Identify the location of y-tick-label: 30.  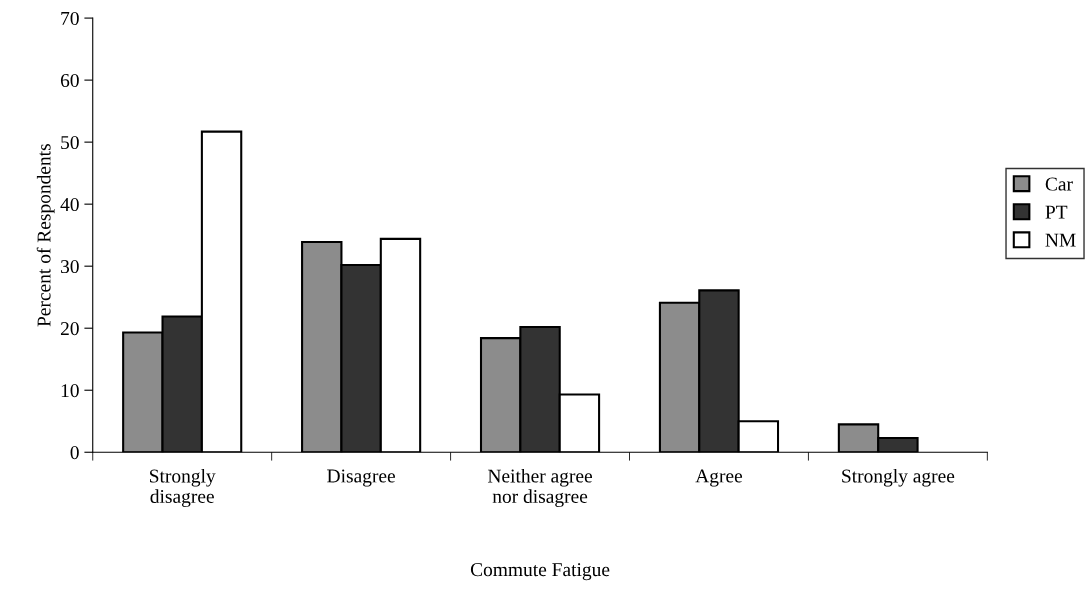
(70, 267).